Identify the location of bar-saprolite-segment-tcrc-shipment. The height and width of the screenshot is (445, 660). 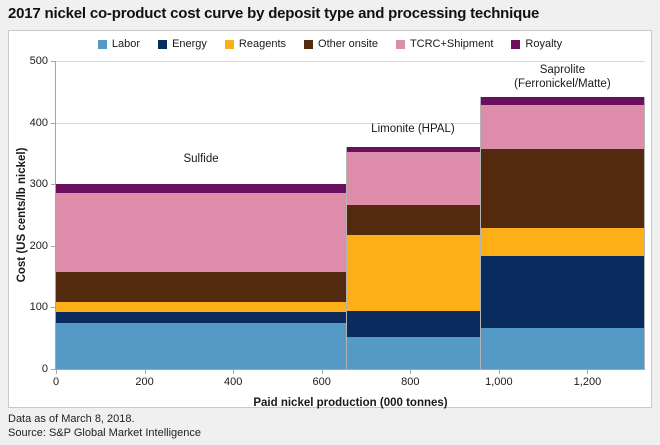
(562, 127).